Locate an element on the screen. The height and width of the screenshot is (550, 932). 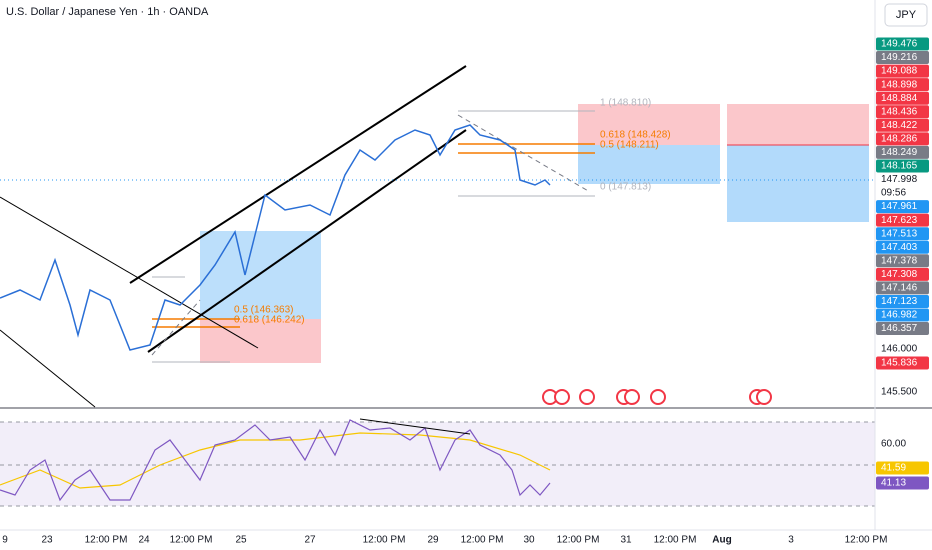
price-tag-label: 146.982 is located at coordinates (899, 315).